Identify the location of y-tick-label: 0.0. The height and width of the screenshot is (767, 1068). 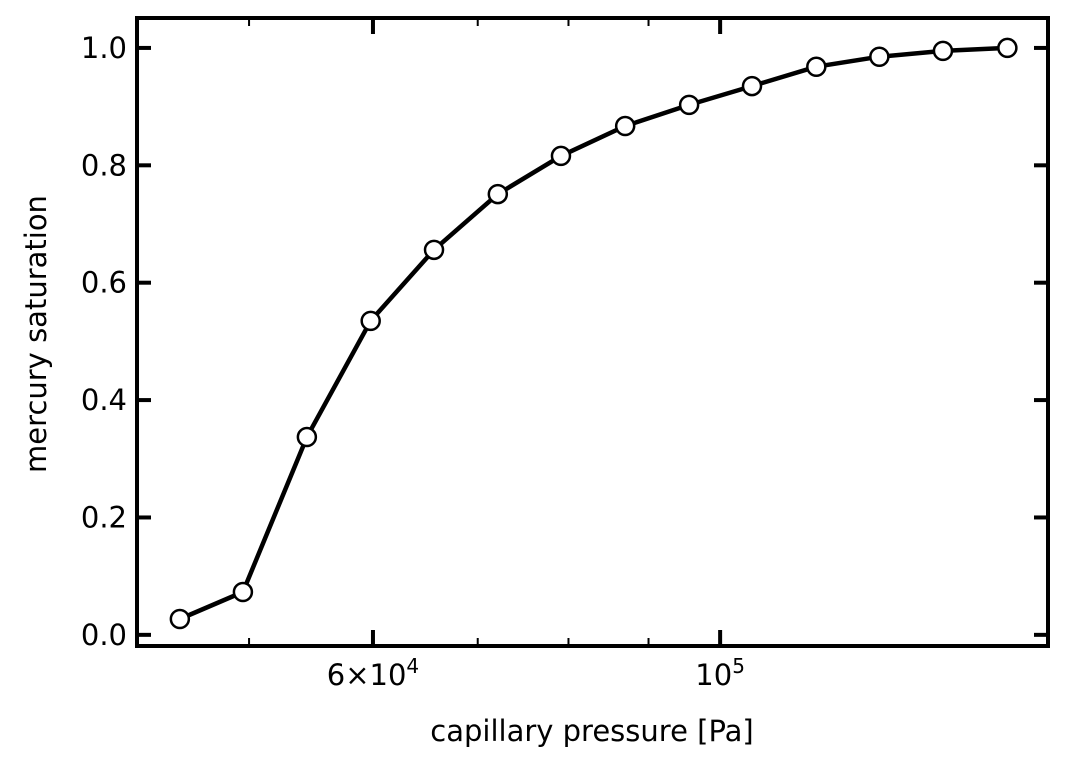
(104, 635).